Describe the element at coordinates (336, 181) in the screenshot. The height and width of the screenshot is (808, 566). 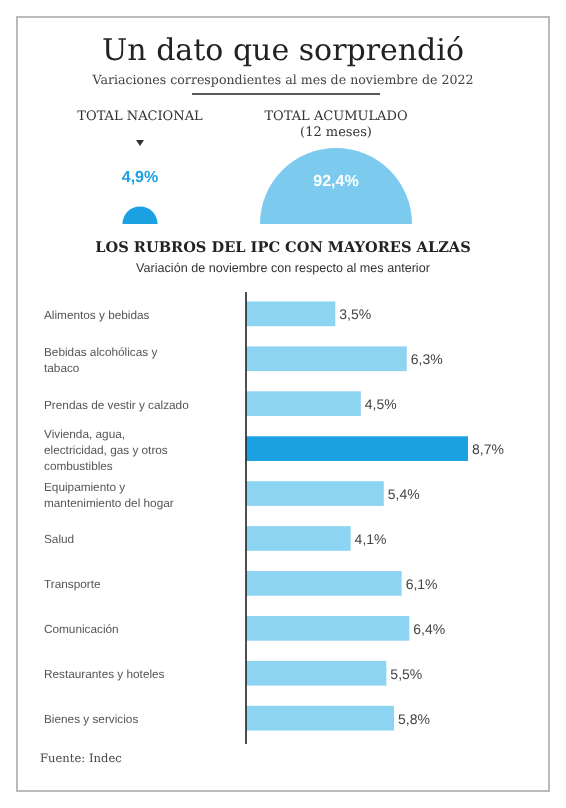
I see `data-label: 92,4%` at that location.